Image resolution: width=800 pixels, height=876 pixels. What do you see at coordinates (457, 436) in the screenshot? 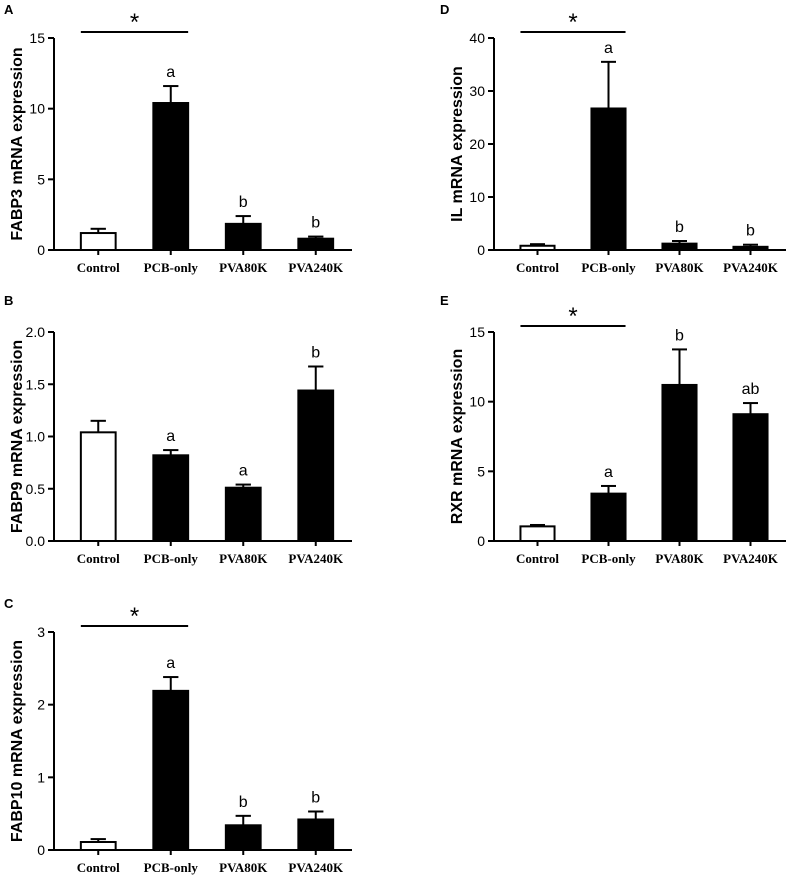
I see `y-axis-label: RXR mRNA expression` at bounding box center [457, 436].